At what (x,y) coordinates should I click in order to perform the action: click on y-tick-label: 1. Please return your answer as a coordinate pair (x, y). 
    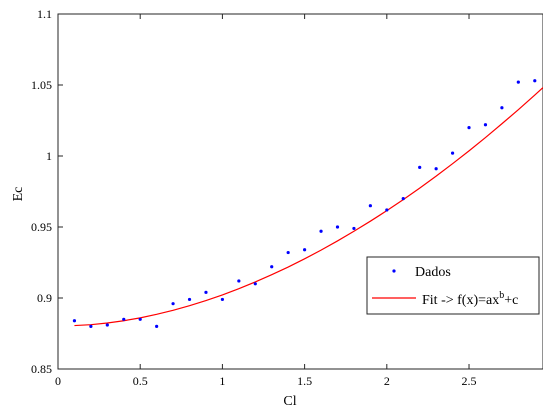
    Looking at the image, I should click on (49, 156).